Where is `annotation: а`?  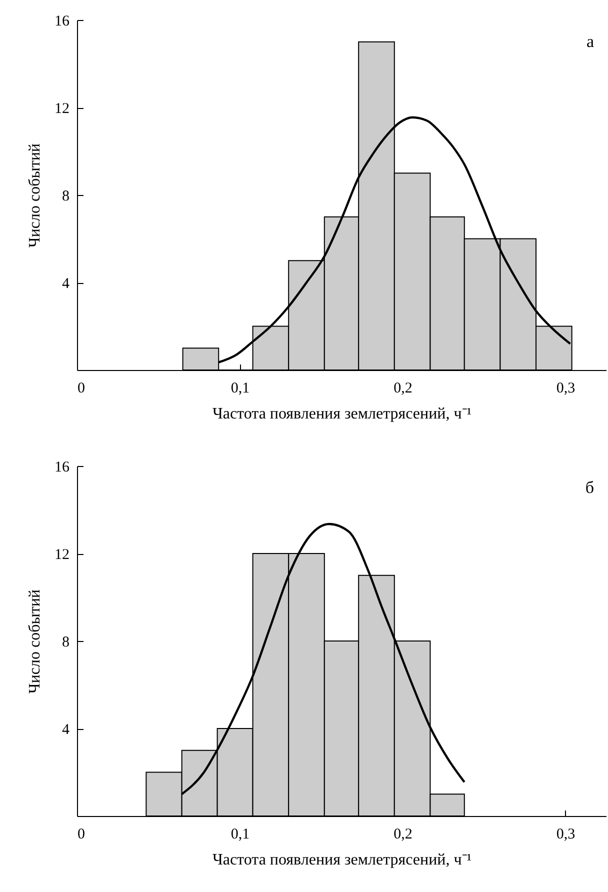
annotation: а is located at coordinates (590, 41).